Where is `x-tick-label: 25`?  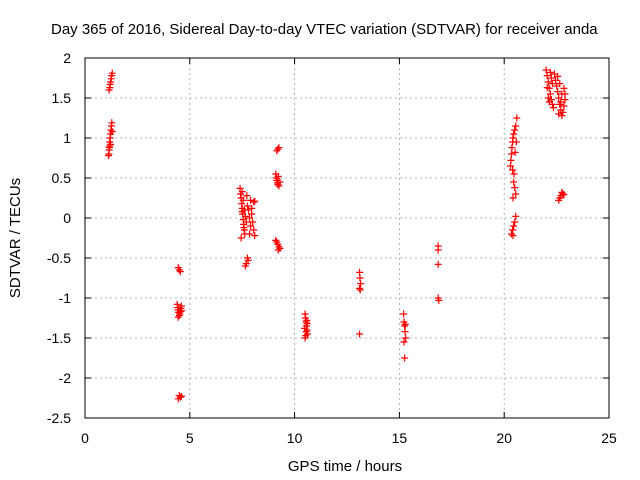 x-tick-label: 25 is located at coordinates (609, 438).